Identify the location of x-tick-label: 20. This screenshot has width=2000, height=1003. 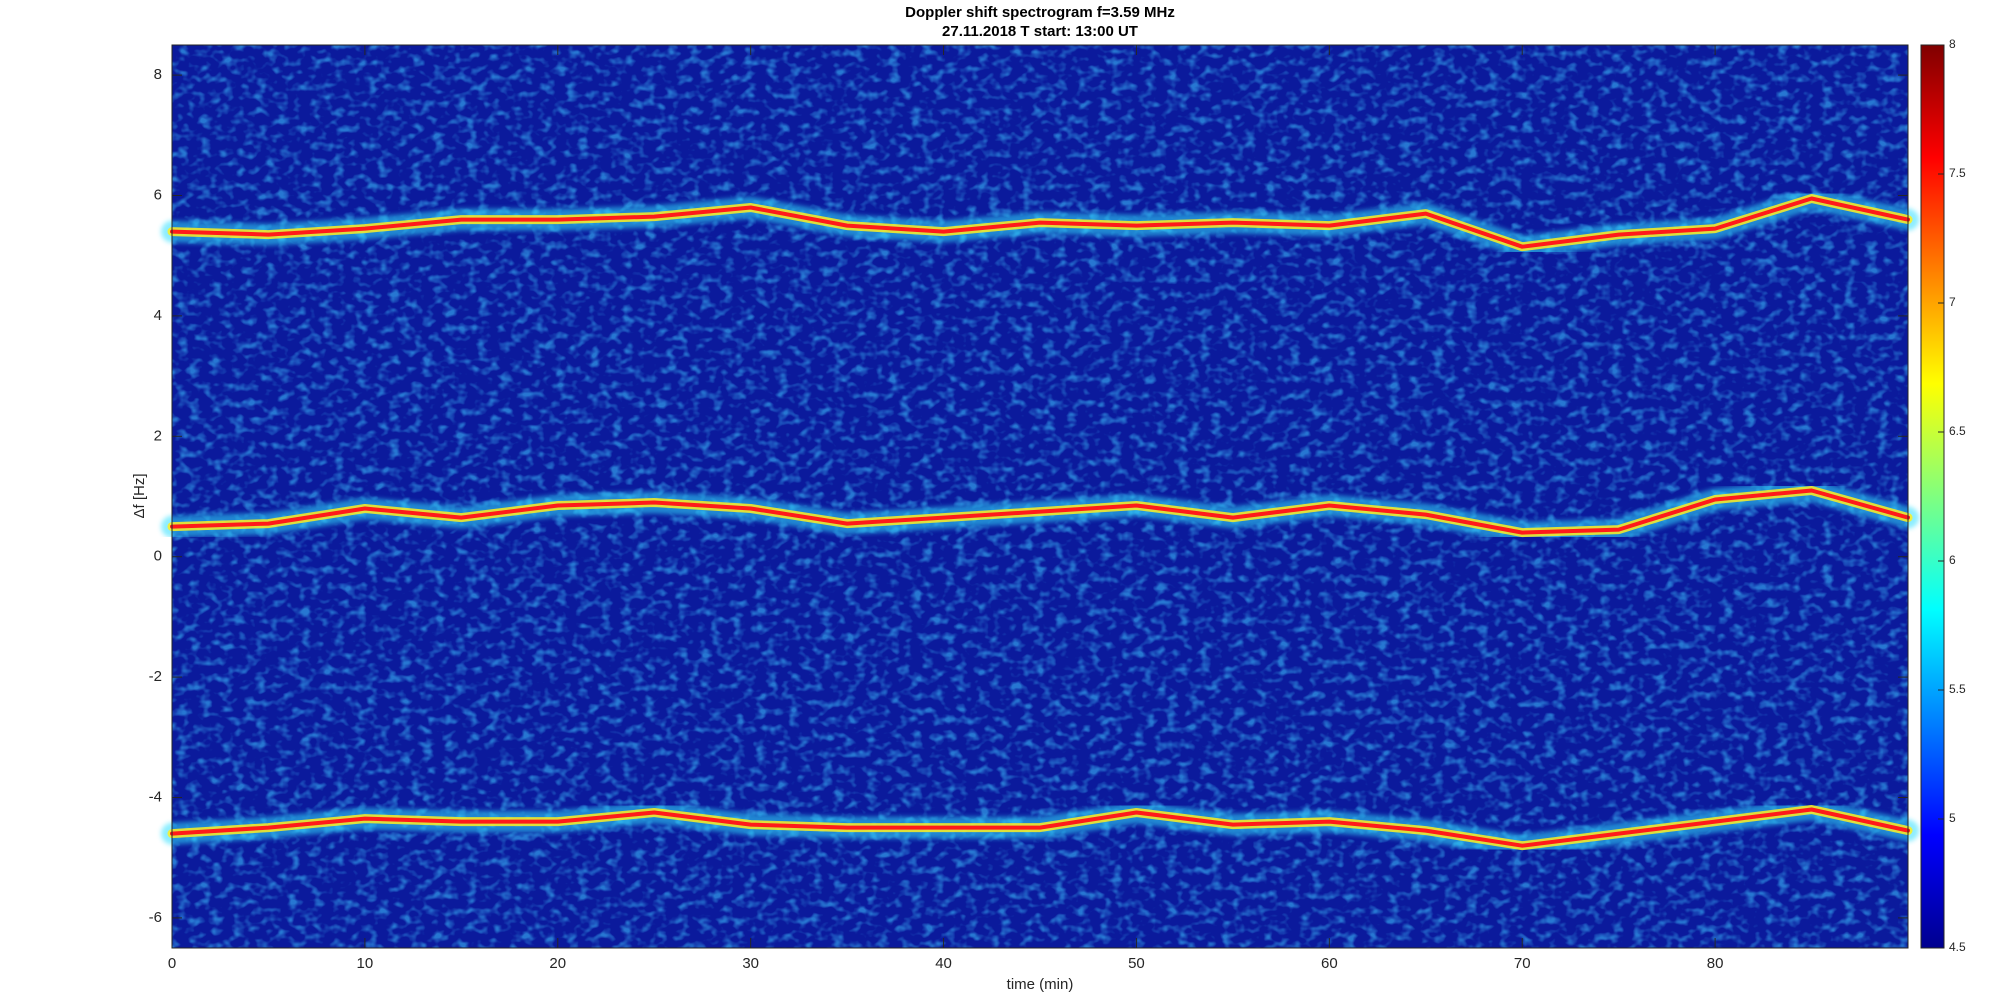
(557, 963).